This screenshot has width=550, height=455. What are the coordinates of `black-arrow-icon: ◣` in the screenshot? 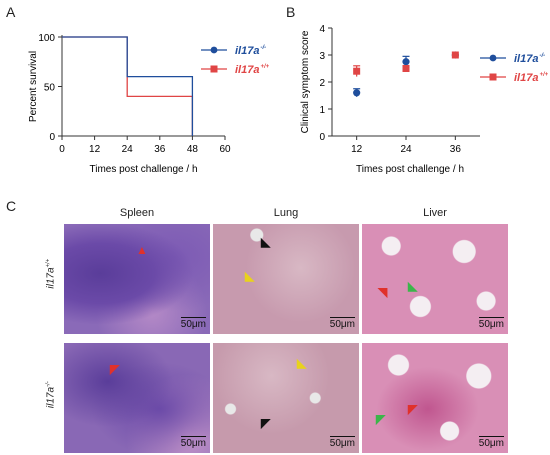 It's located at (265, 242).